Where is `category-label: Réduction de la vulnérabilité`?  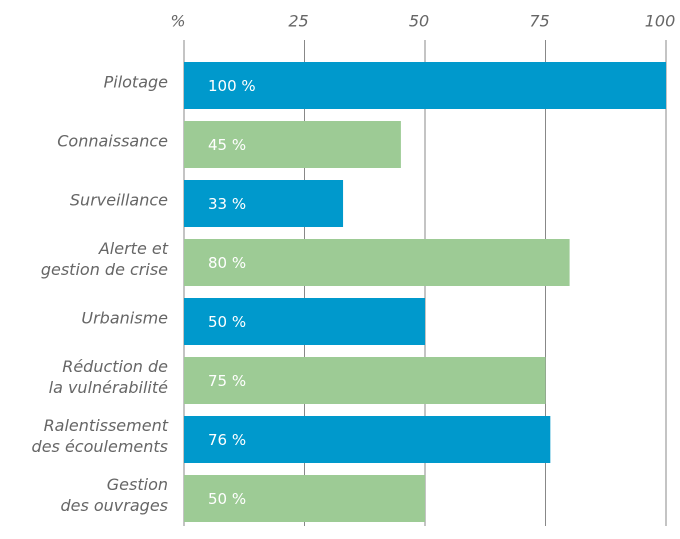
category-label: Réduction de la vulnérabilité is located at coordinates (108, 376).